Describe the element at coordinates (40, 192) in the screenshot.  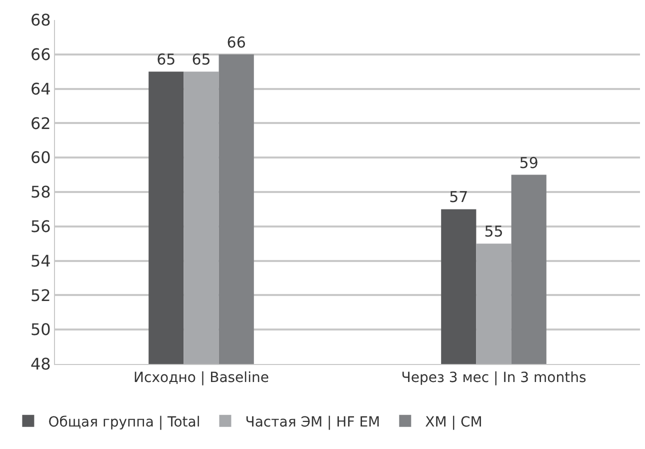
I see `y-tick-label: 58` at that location.